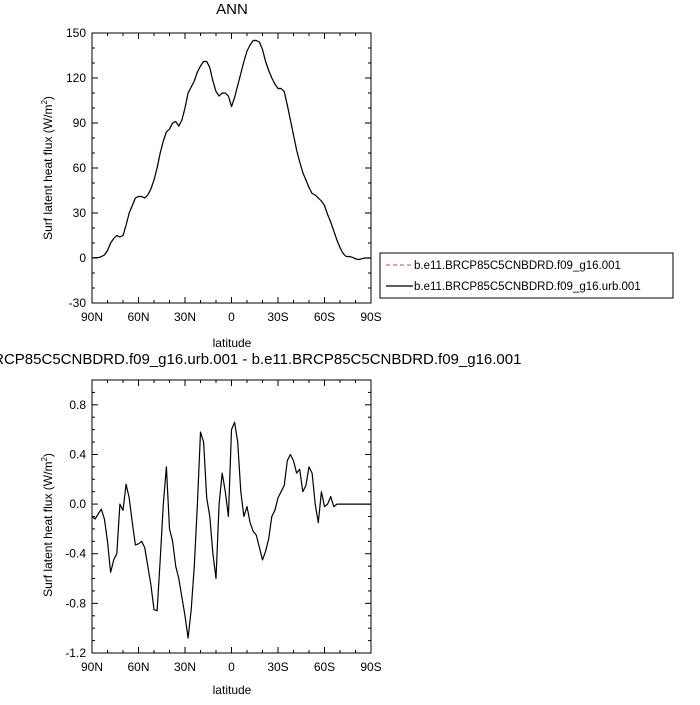 Image resolution: width=700 pixels, height=705 pixels. What do you see at coordinates (277, 317) in the screenshot?
I see `panel1-xtick-label: 30S` at bounding box center [277, 317].